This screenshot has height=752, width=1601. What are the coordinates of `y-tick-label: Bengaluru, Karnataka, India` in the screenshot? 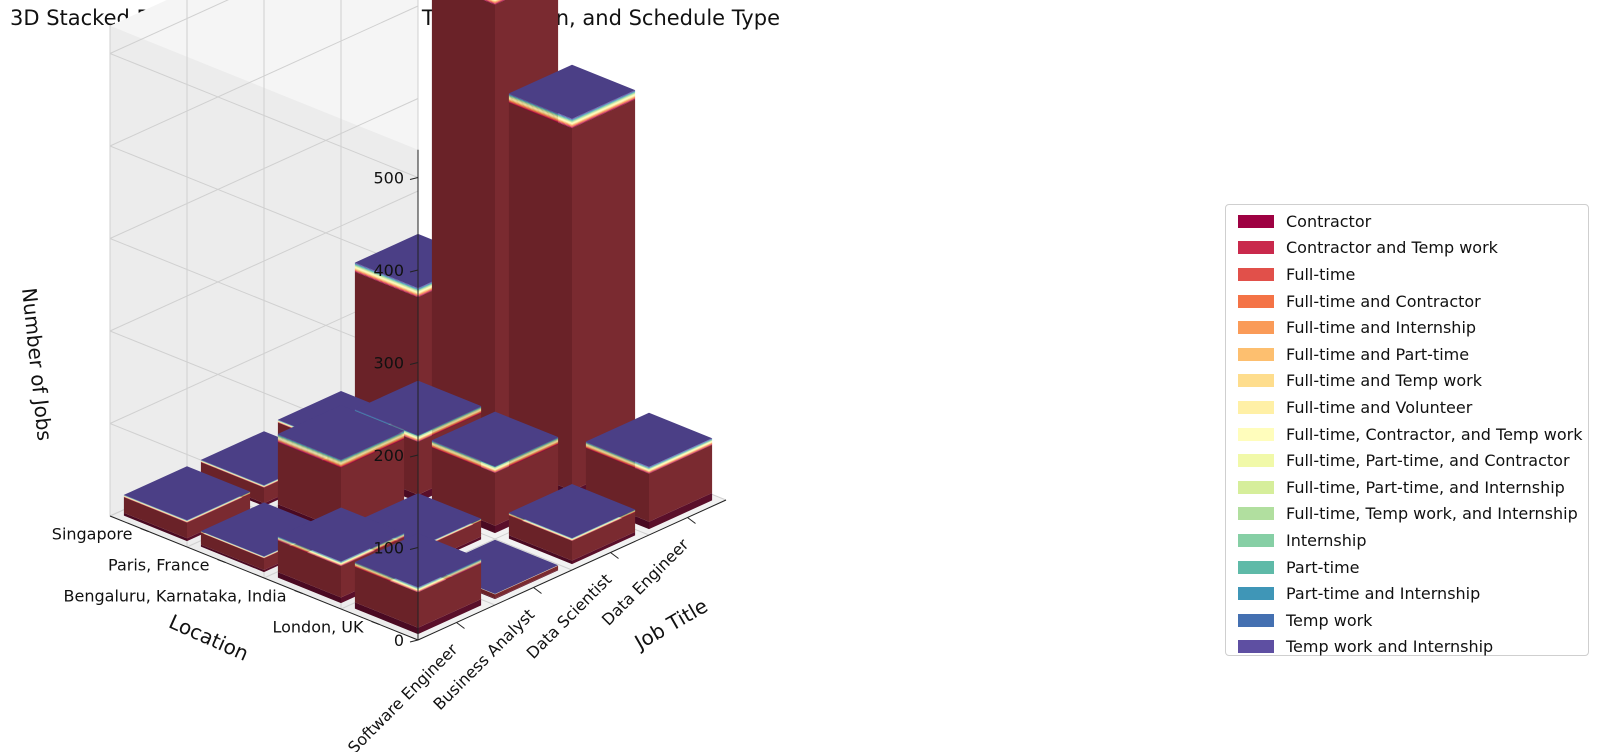 It's located at (175, 596).